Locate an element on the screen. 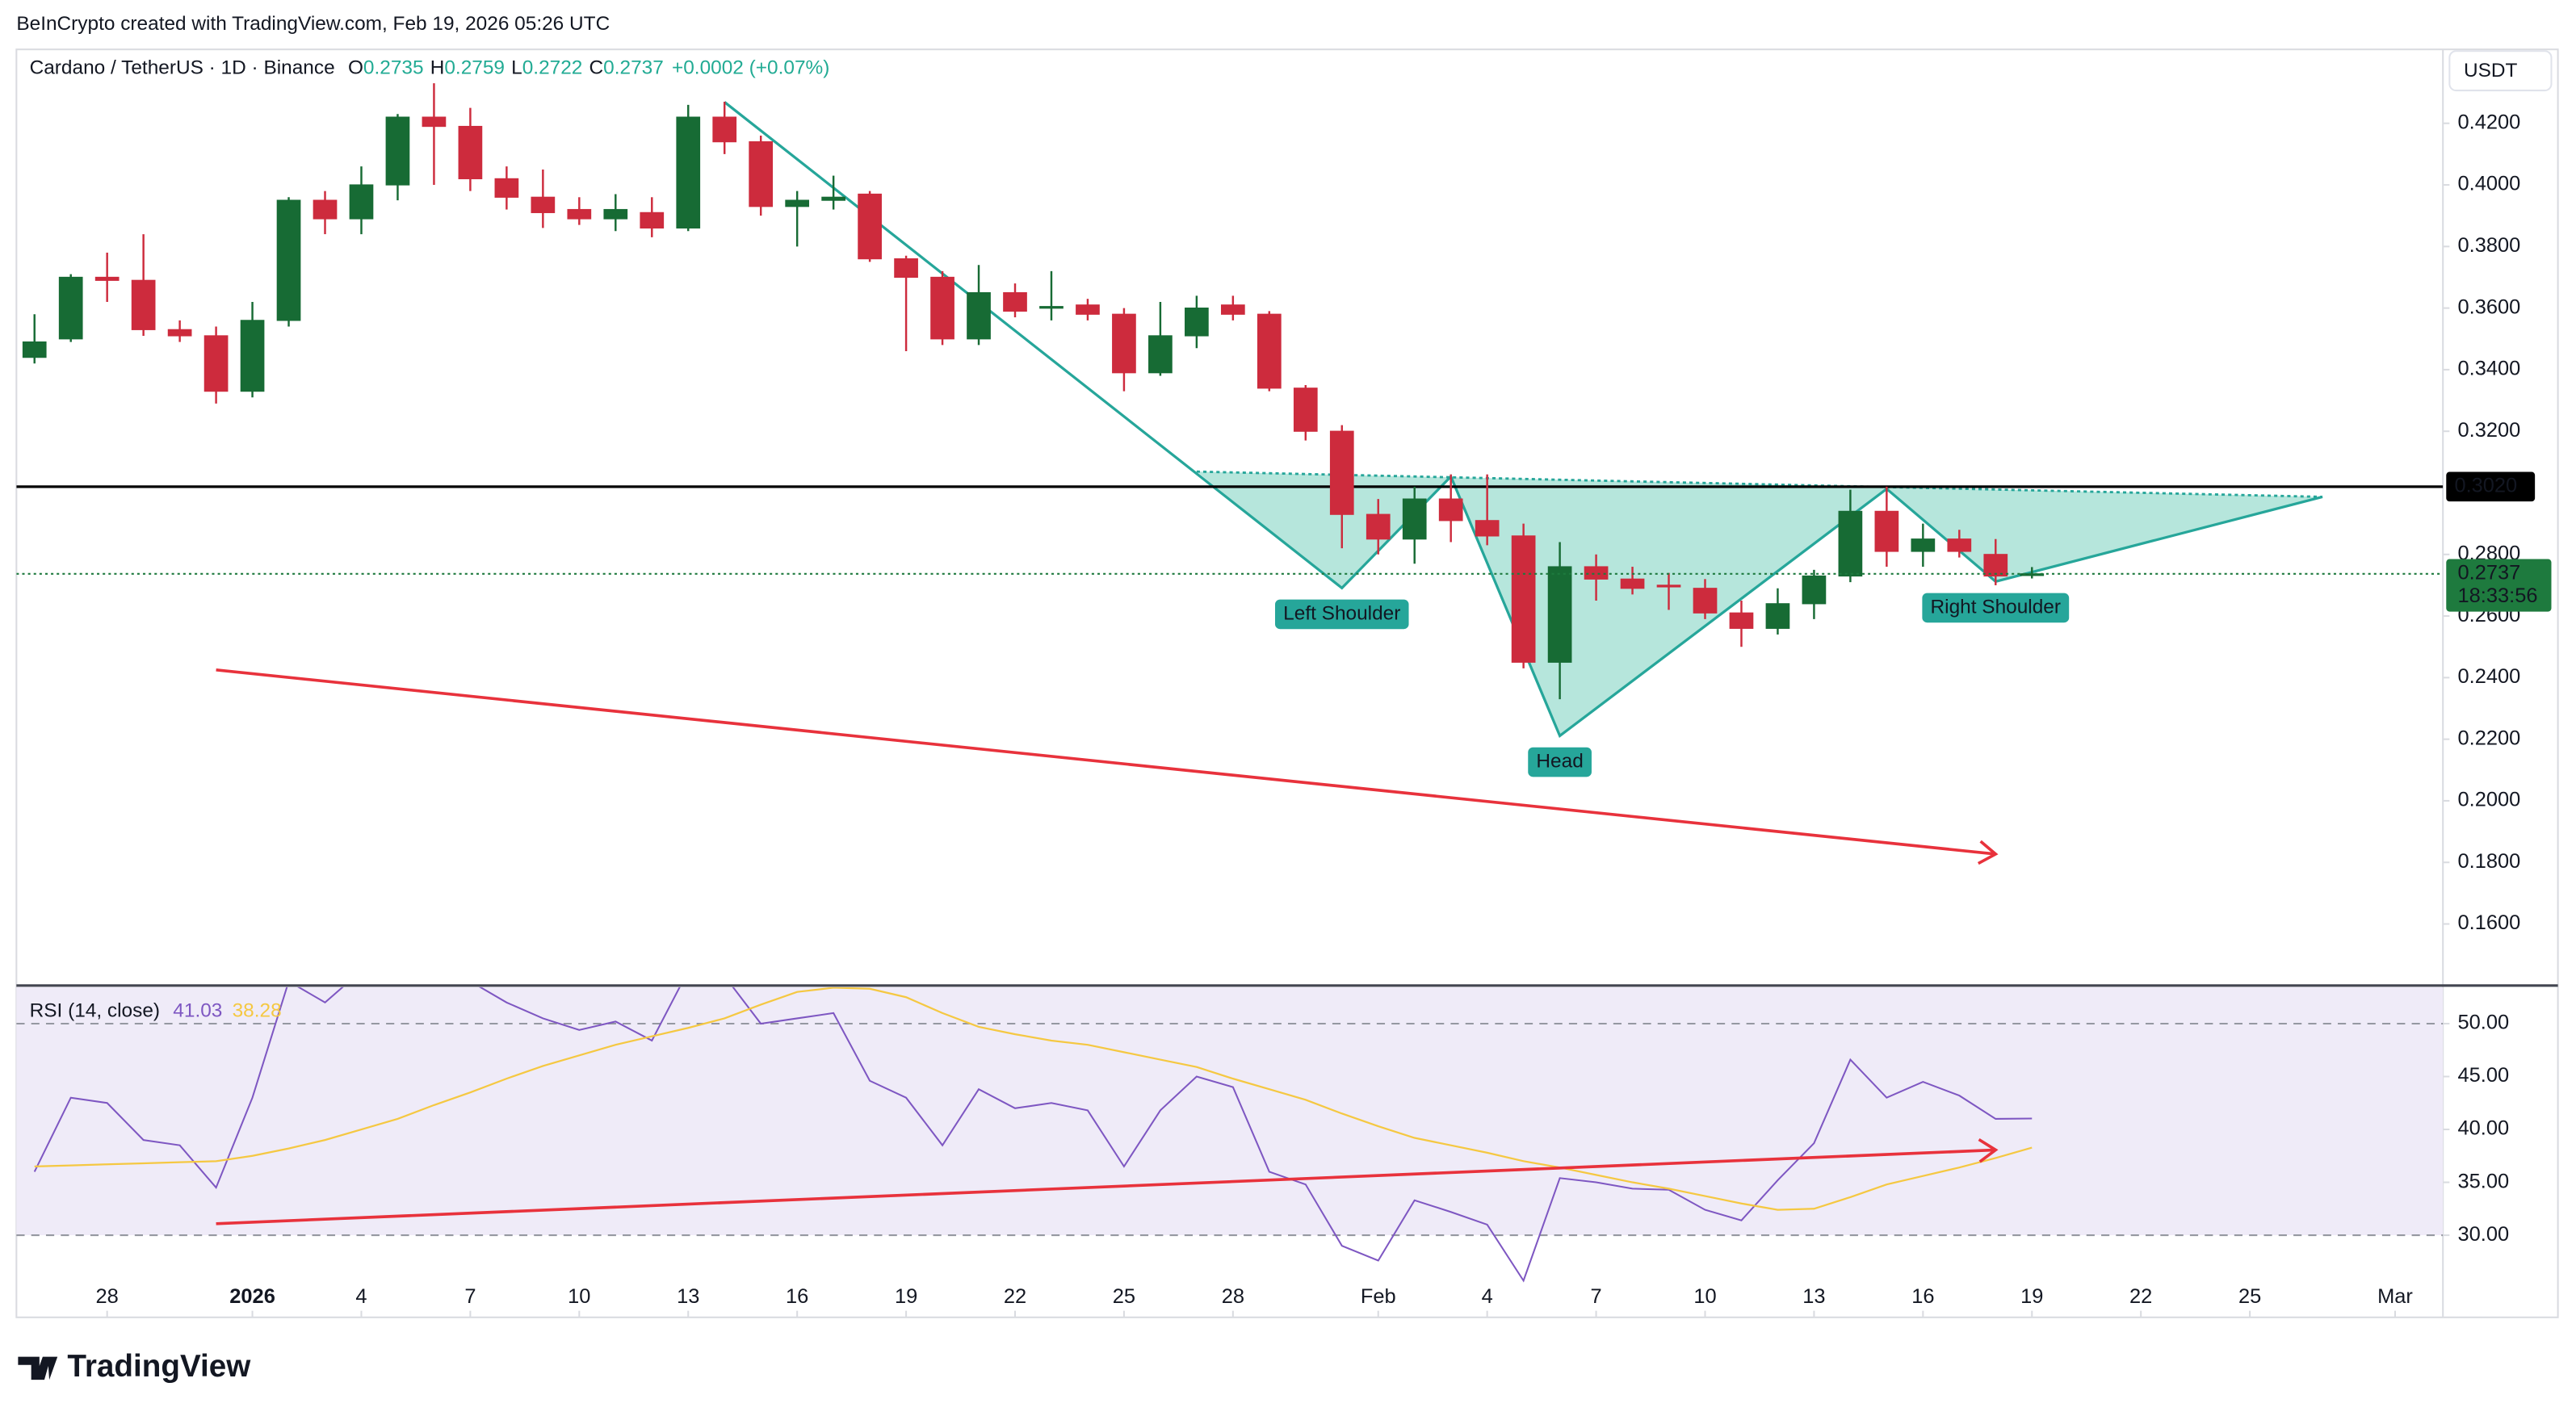  trend-arrow is located at coordinates (1106, 1186).